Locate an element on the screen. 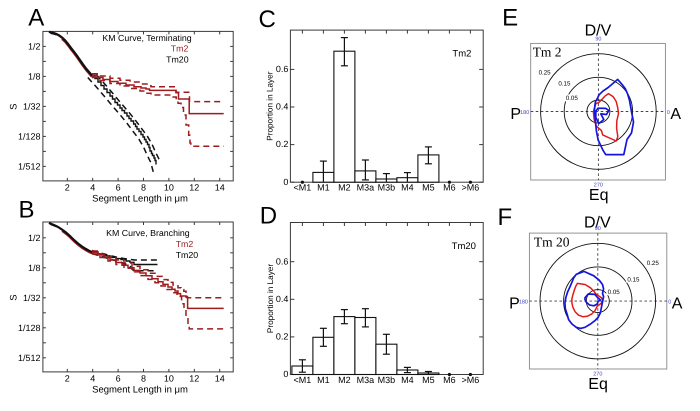 This screenshot has height=411, width=700. svg-text: D is located at coordinates (268, 215).